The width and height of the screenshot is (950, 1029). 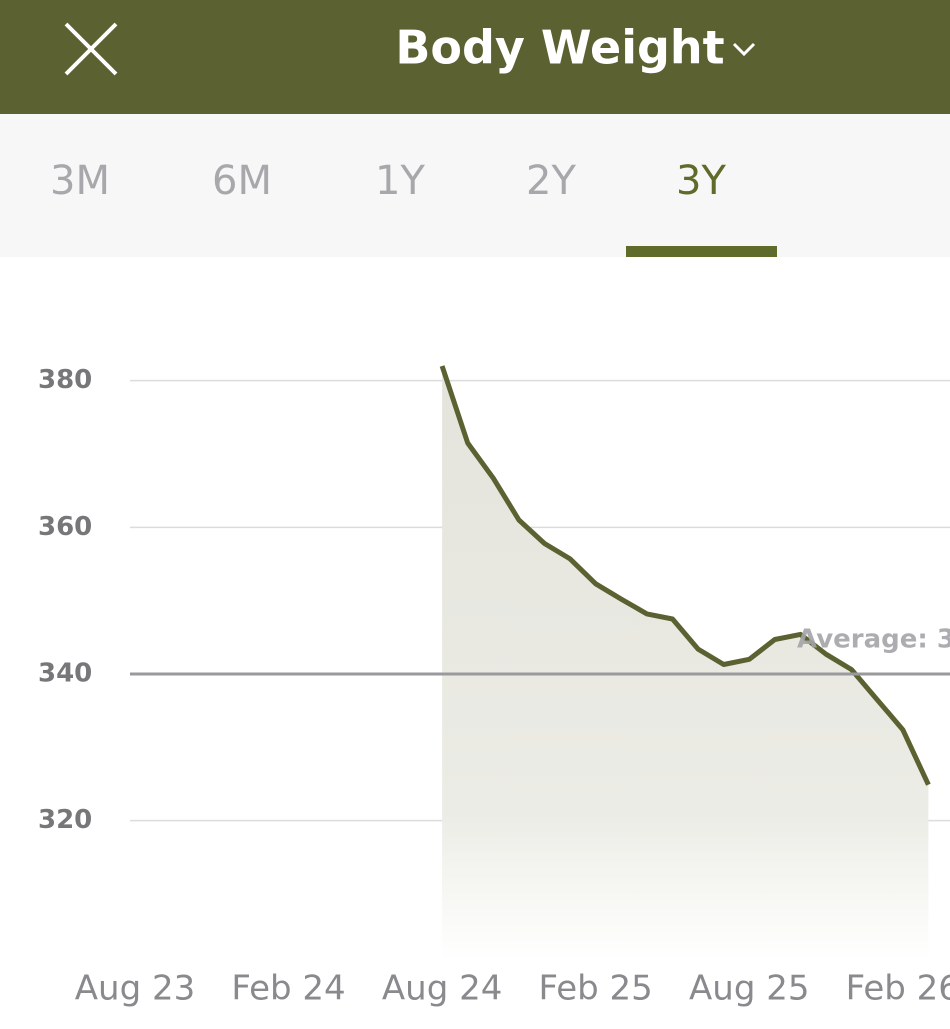 I want to click on x-tick-label: Aug 23, so click(x=135, y=989).